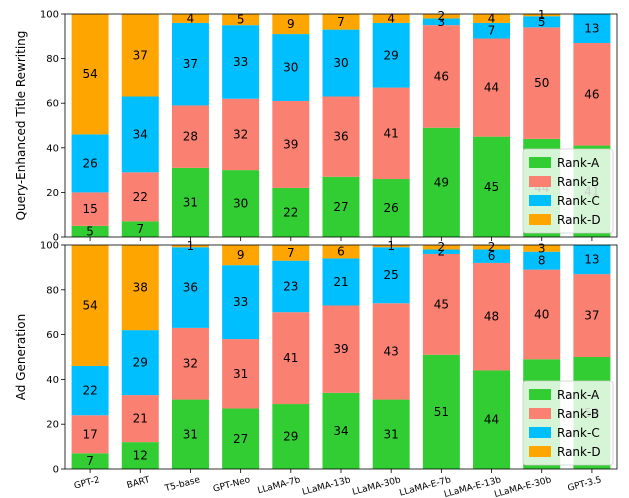 The image size is (629, 498). I want to click on data-label: 21, so click(140, 419).